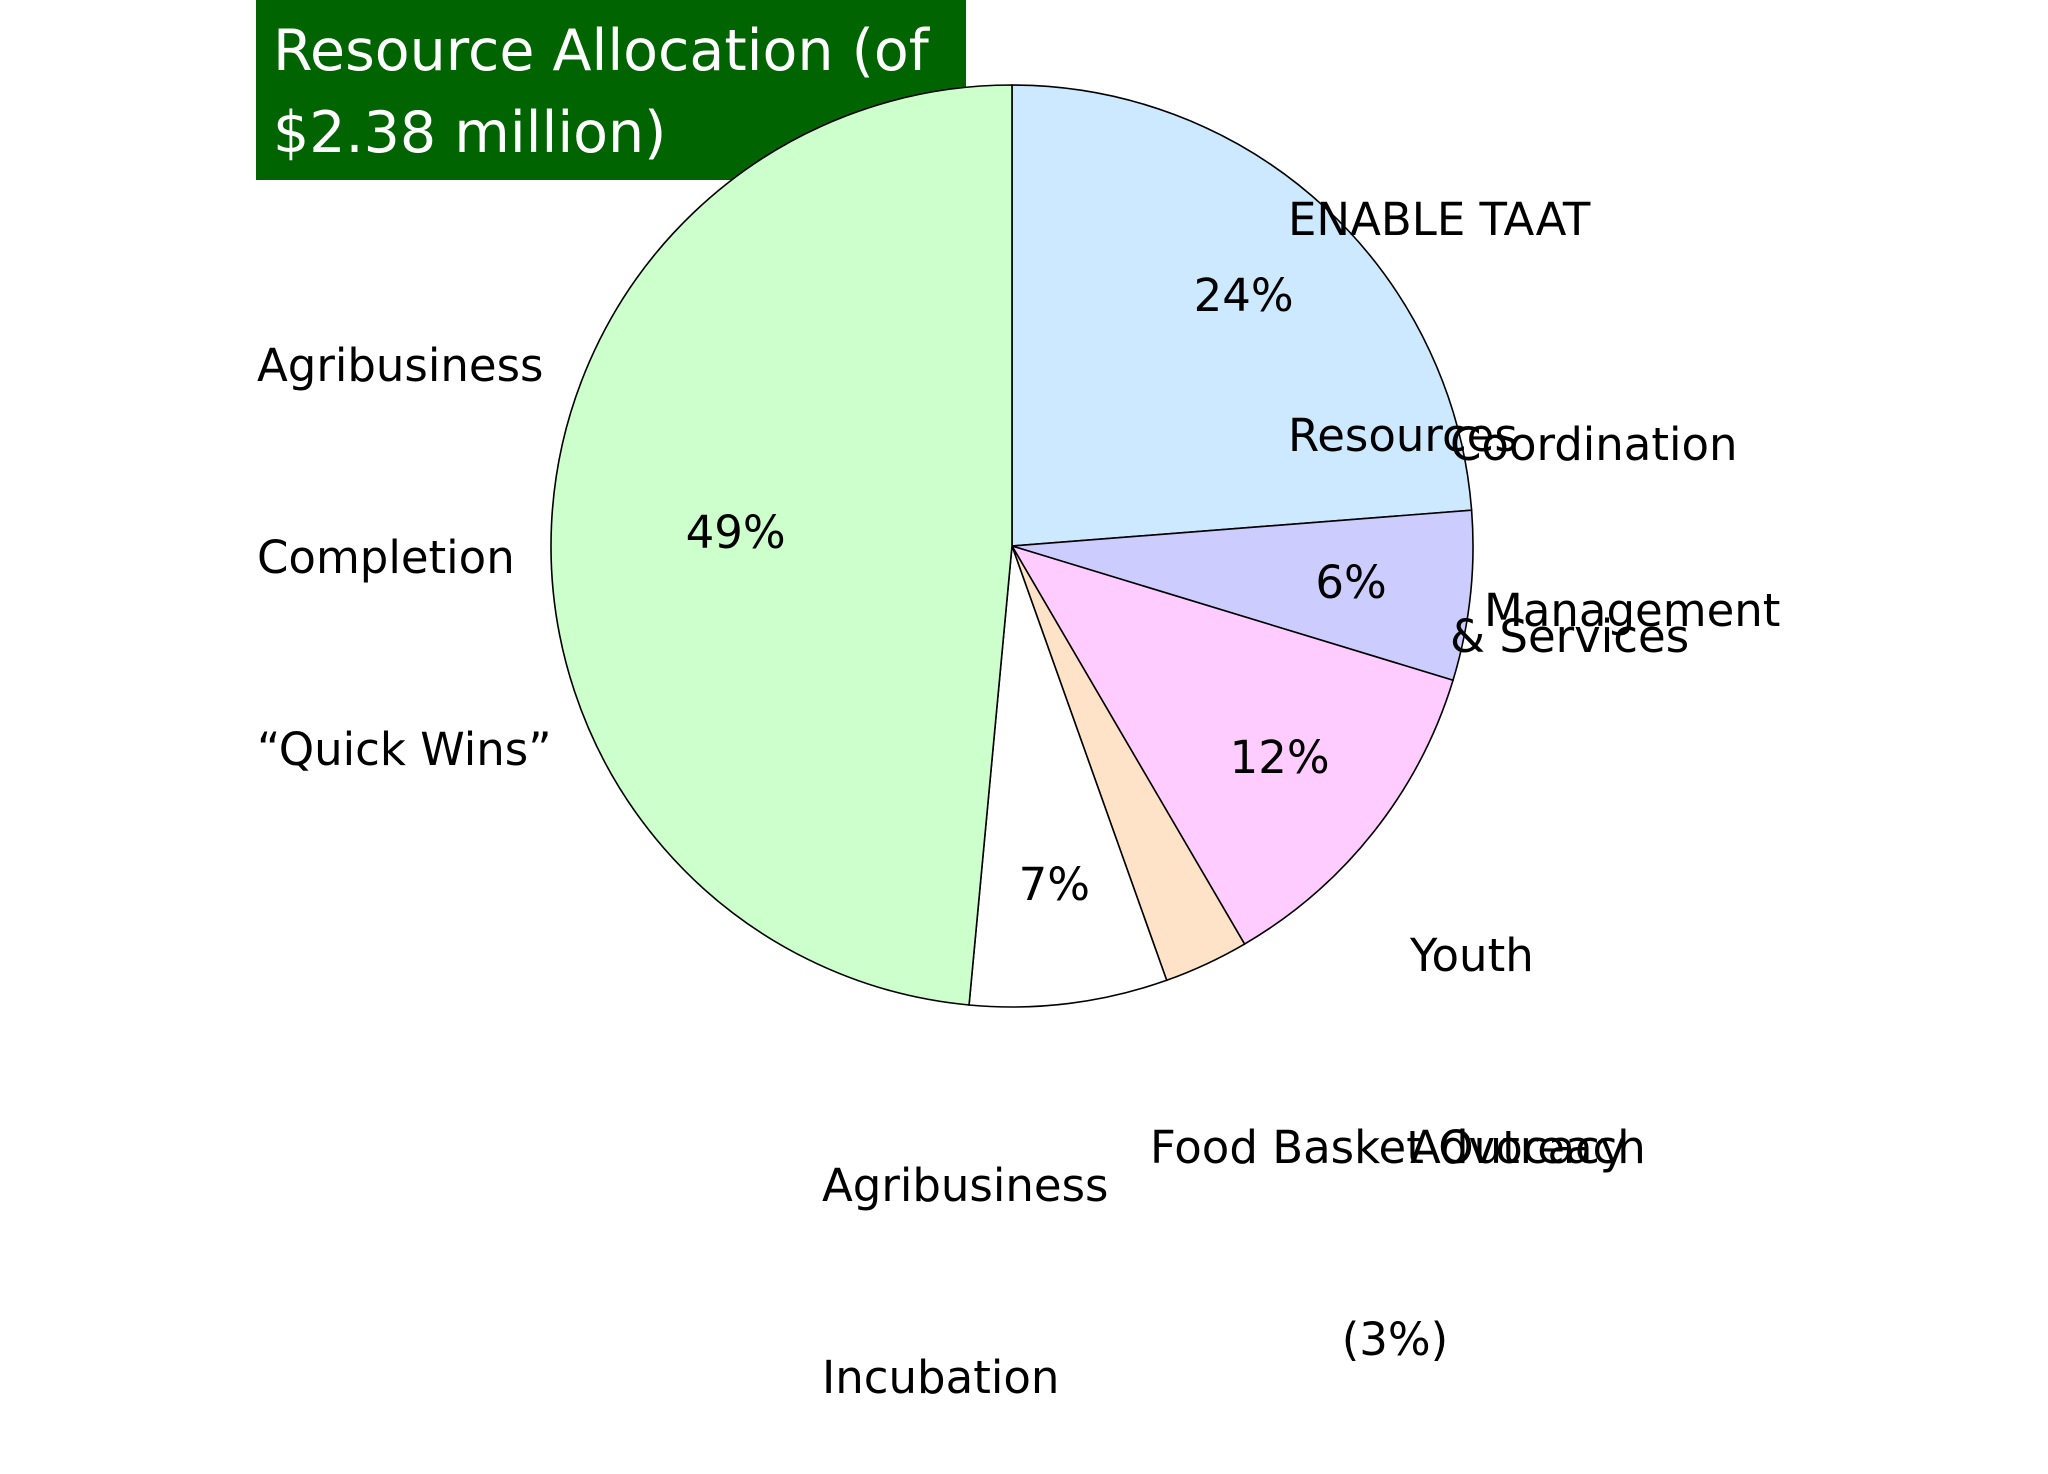 The height and width of the screenshot is (1474, 2048). What do you see at coordinates (400, 365) in the screenshot?
I see `completion-label-line-1: Agribusiness` at bounding box center [400, 365].